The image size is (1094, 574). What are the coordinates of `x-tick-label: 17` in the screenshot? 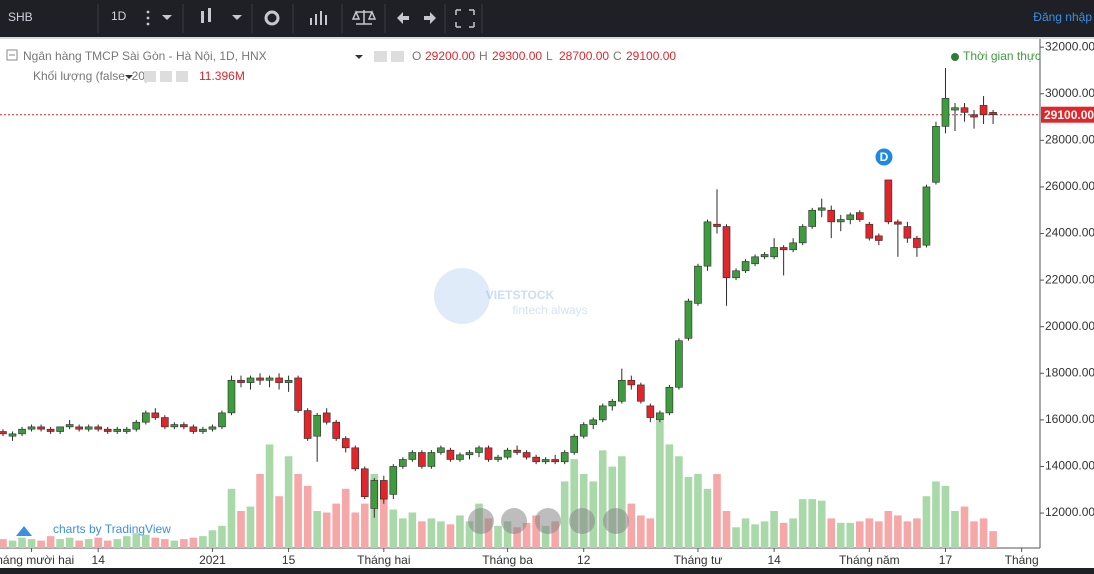 It's located at (946, 560).